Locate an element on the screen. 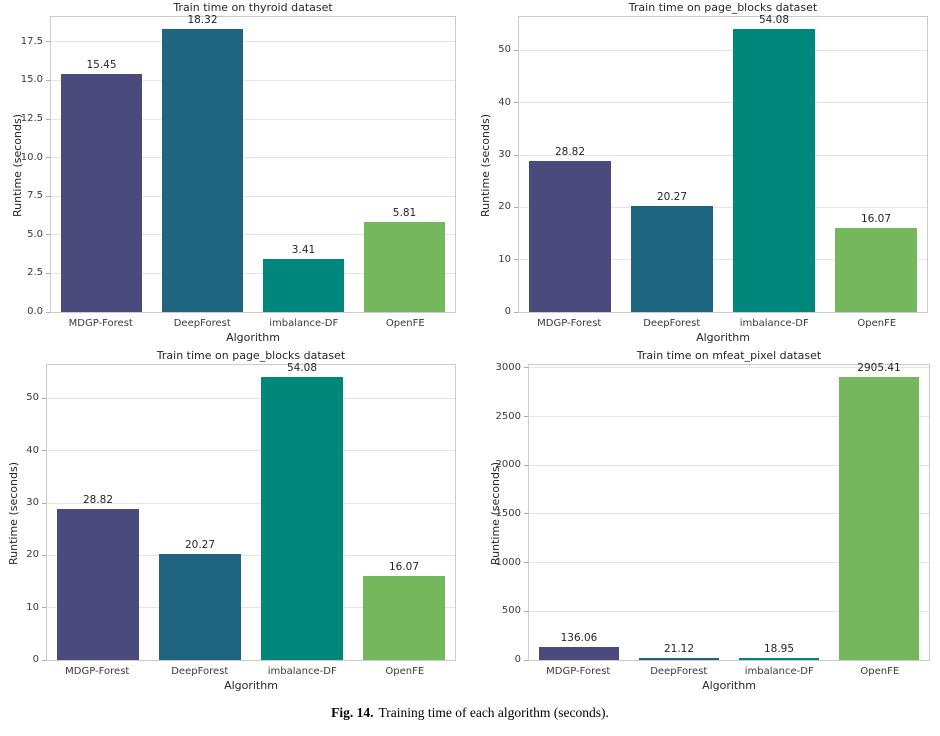  bar-value-label: 16.07 is located at coordinates (876, 218).